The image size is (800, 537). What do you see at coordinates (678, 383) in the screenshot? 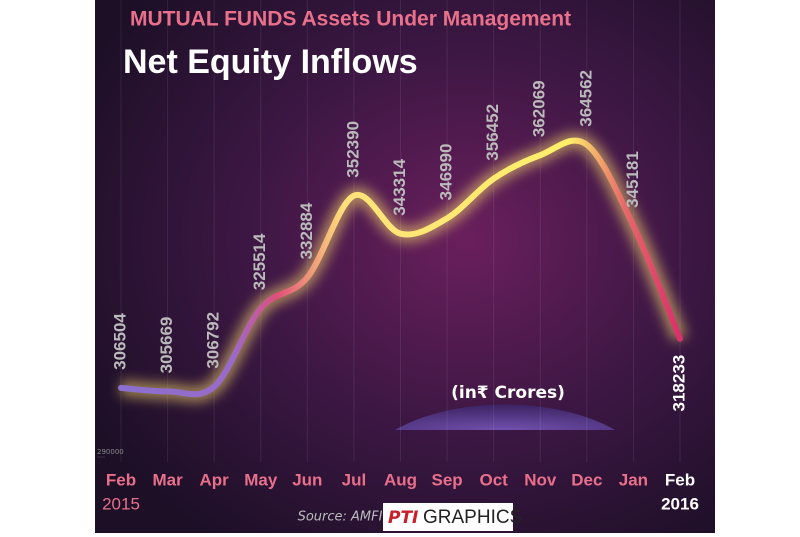
I see `value-label: 318233` at bounding box center [678, 383].